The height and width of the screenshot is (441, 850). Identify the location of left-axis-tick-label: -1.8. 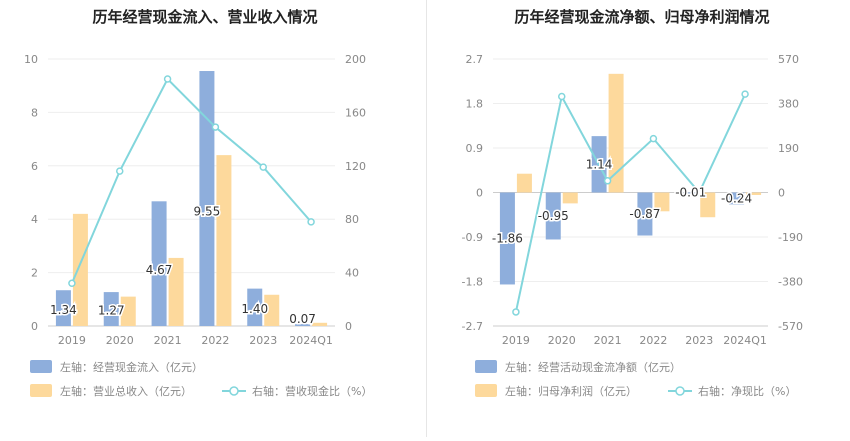
(472, 282).